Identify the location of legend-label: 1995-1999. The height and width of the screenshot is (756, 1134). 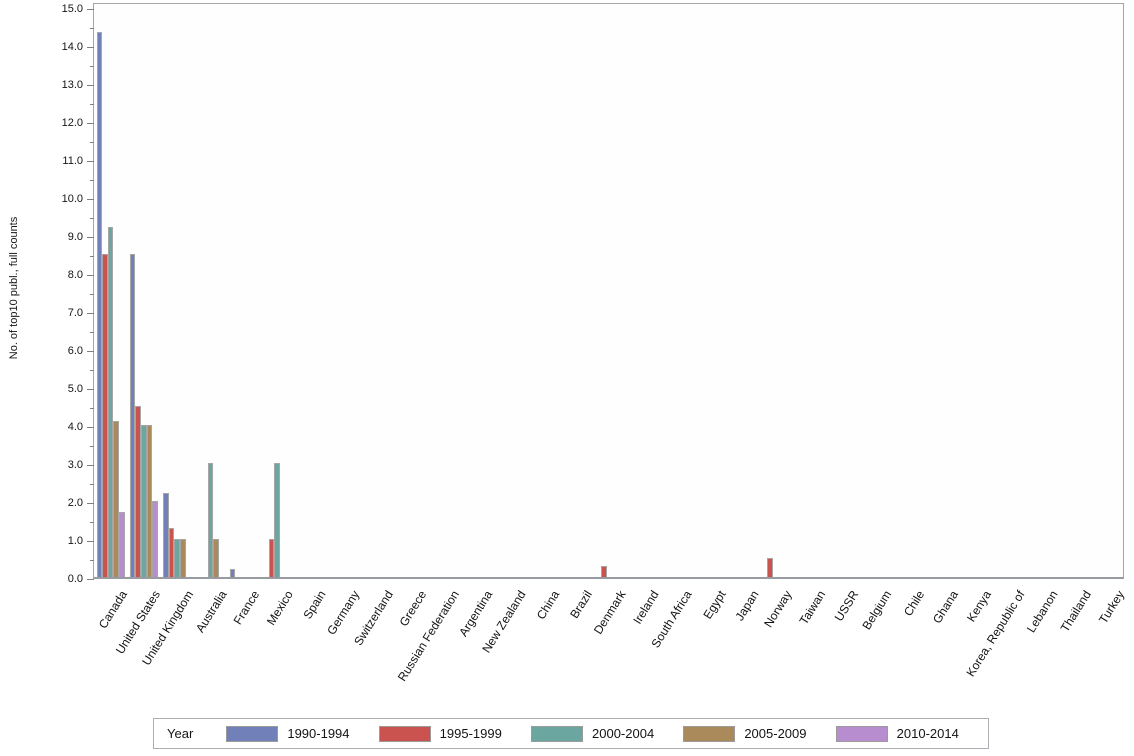
(470, 733).